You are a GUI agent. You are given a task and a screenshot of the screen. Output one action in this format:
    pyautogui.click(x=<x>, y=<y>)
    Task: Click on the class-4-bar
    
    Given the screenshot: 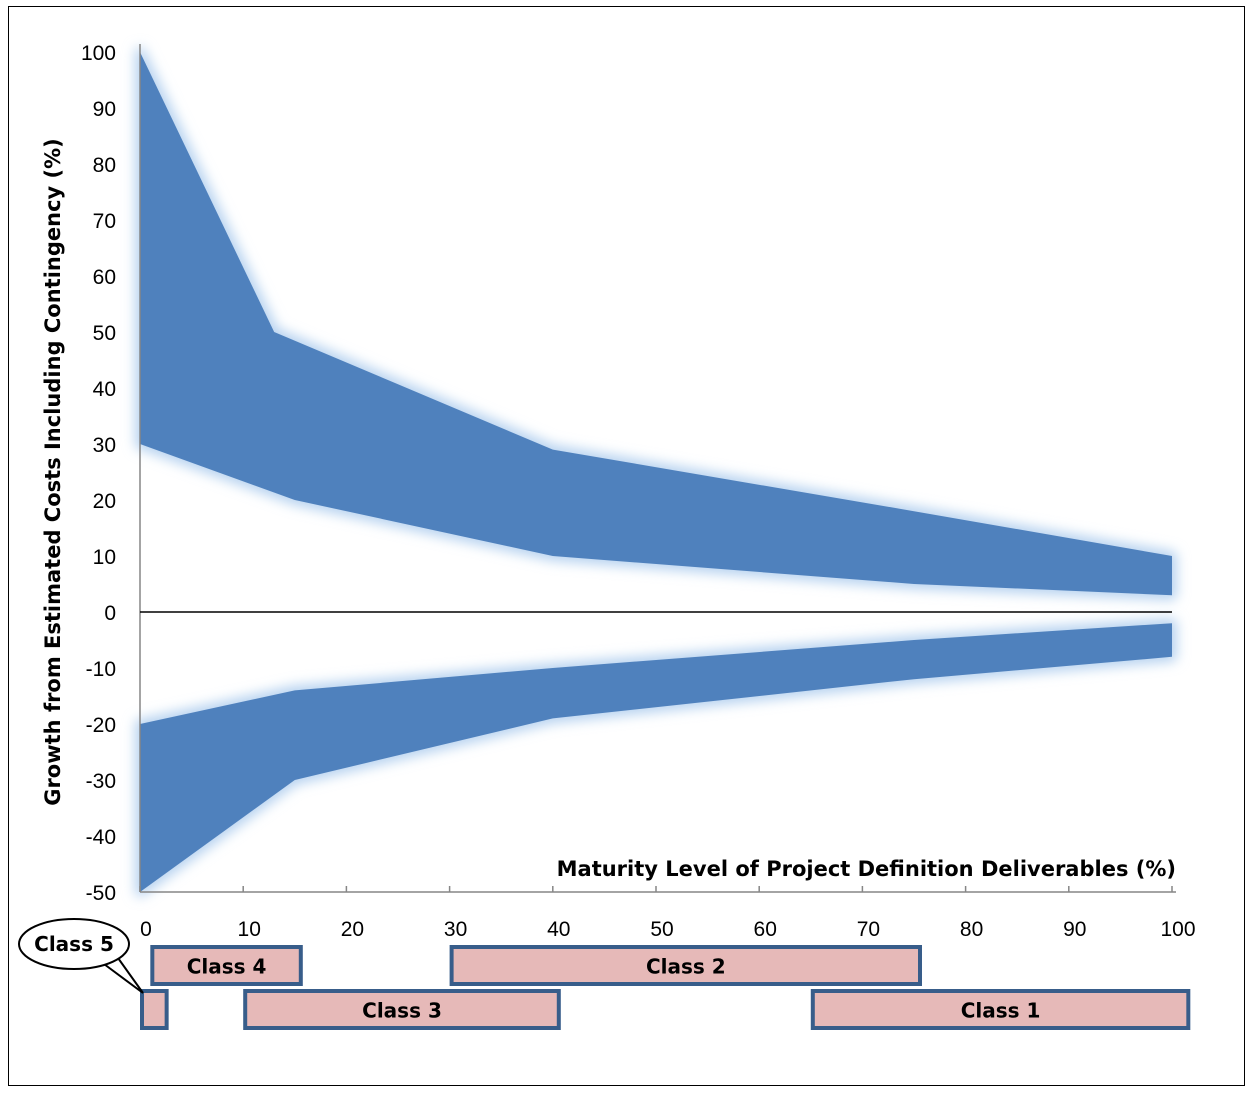 What is the action you would take?
    pyautogui.click(x=226, y=965)
    